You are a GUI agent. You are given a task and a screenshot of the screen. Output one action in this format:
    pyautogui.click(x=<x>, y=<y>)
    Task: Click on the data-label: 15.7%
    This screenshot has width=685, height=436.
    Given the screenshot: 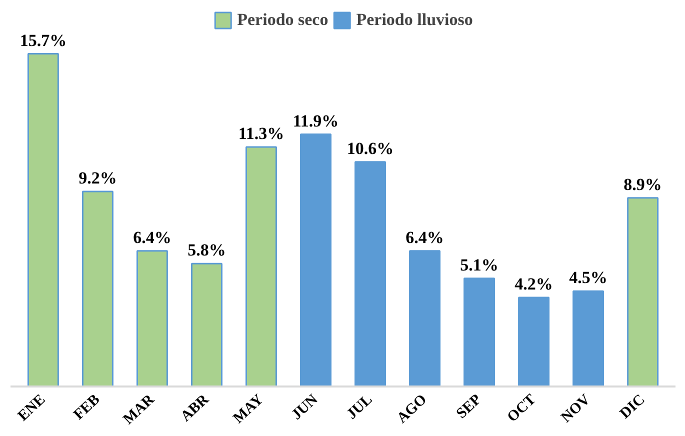 What is the action you would take?
    pyautogui.click(x=43, y=40)
    